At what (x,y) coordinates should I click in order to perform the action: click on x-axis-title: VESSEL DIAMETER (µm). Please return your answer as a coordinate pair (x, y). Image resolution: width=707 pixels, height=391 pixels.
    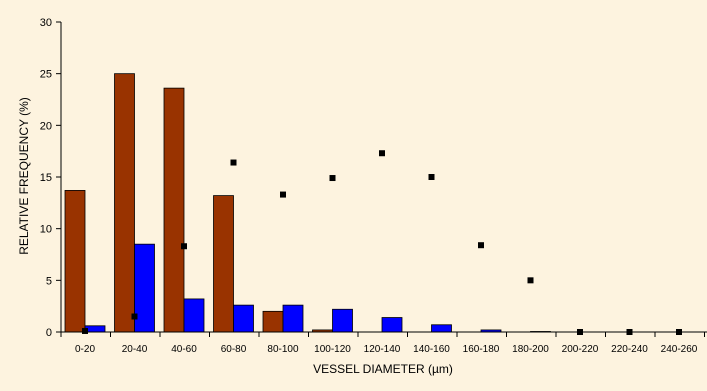
    Looking at the image, I should click on (383, 369).